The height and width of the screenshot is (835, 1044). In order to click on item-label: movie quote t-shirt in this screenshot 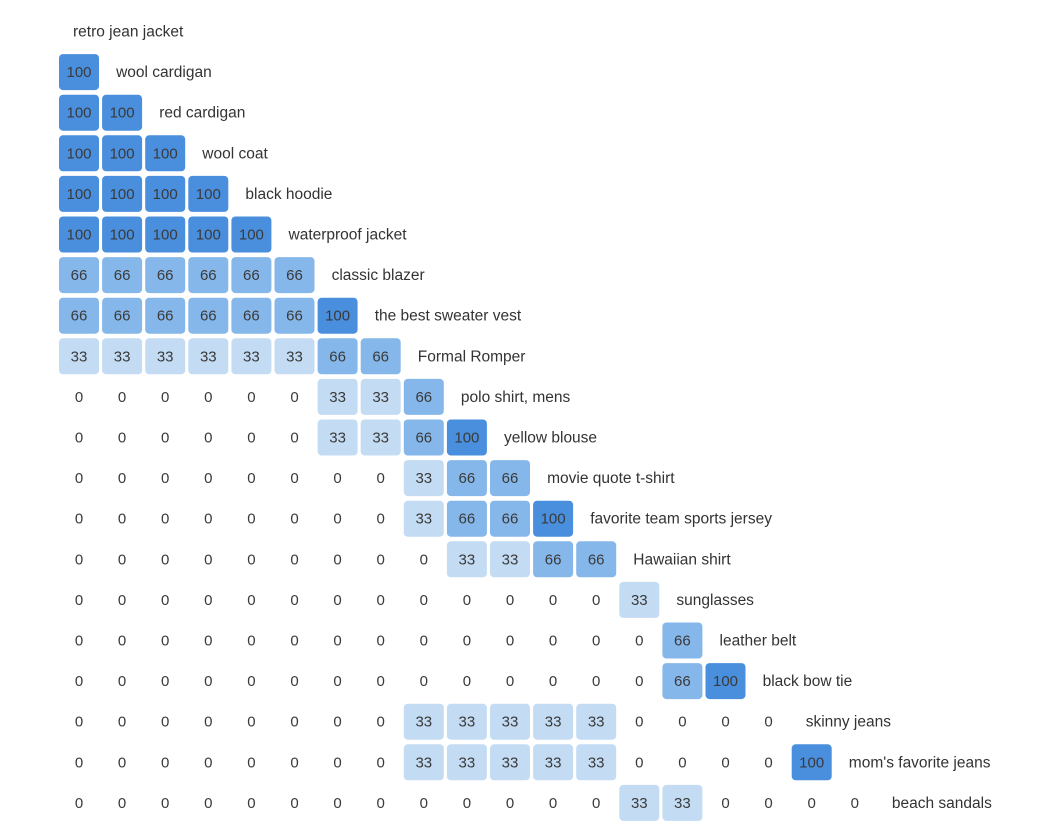, I will do `click(611, 478)`.